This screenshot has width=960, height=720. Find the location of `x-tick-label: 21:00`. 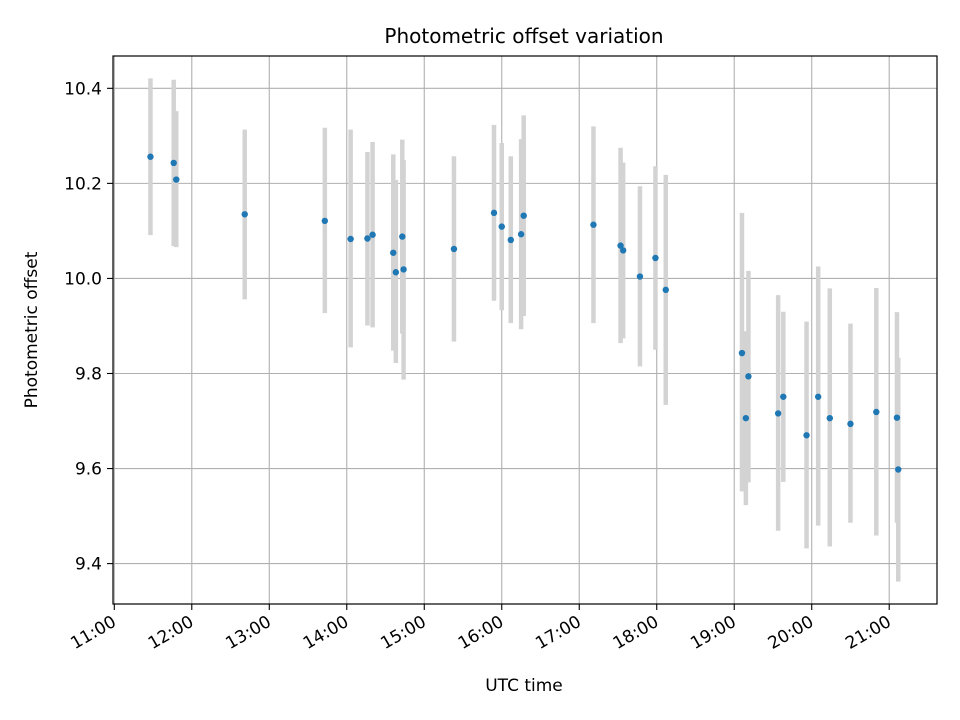

x-tick-label: 21:00 is located at coordinates (868, 633).